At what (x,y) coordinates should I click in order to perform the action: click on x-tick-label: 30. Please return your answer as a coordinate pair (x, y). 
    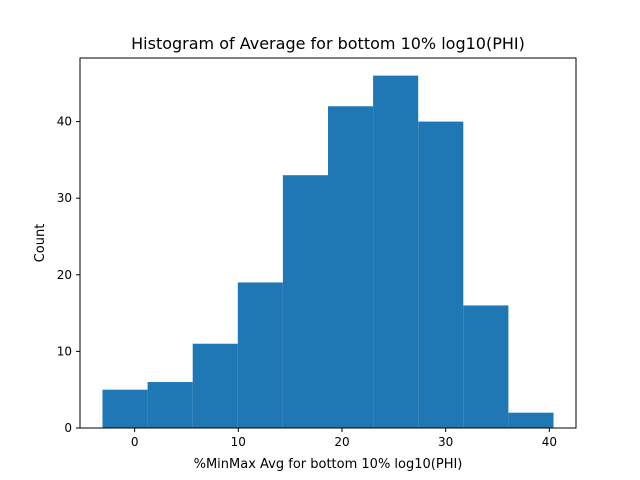
    Looking at the image, I should click on (445, 442).